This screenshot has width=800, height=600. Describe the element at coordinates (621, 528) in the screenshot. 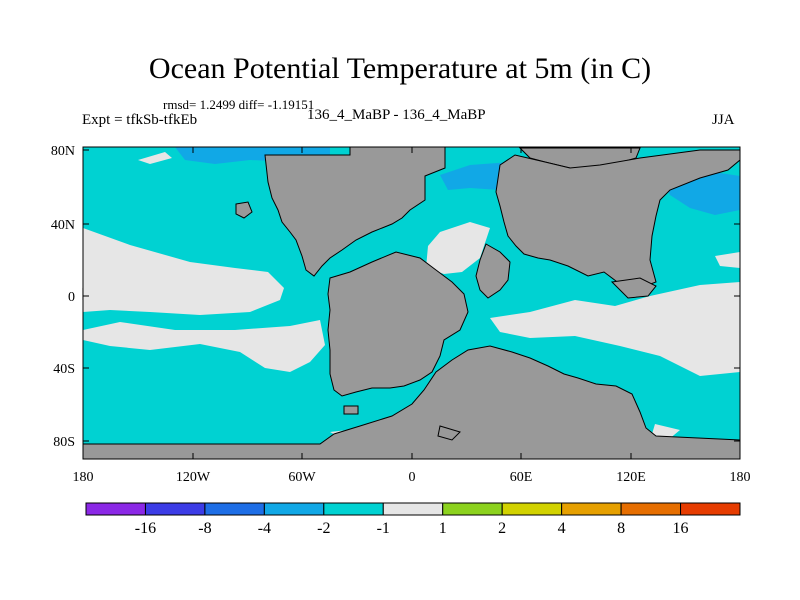

I see `colorbar-label: 8` at that location.